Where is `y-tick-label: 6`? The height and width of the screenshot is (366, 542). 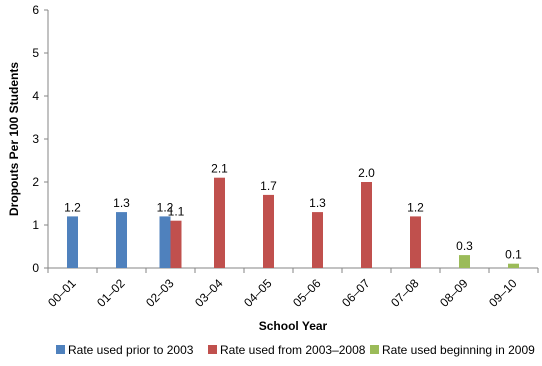 y-tick-label: 6 is located at coordinates (35, 10).